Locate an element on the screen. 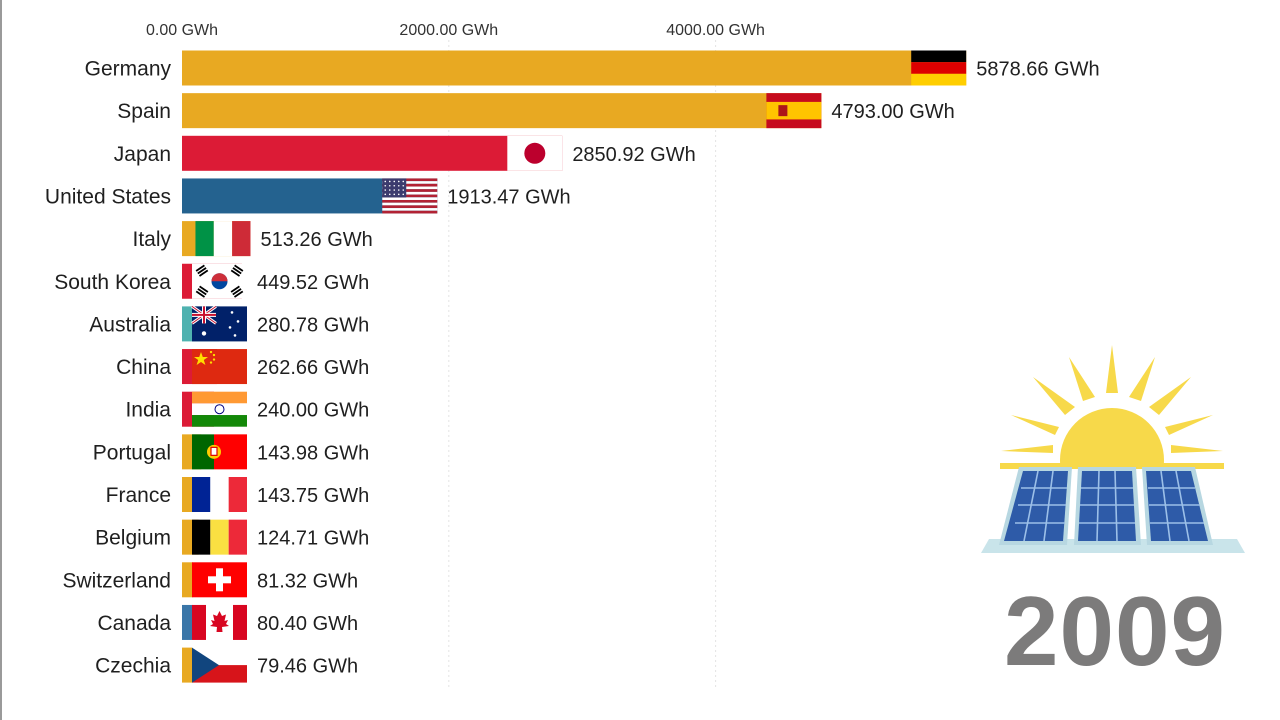 The width and height of the screenshot is (1280, 720). india-flag-icon is located at coordinates (219, 409).